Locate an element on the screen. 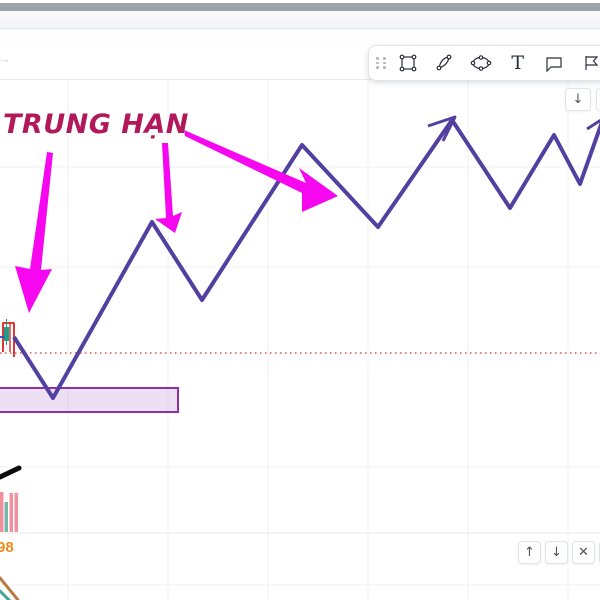  pane-close-button: ✕ is located at coordinates (583, 552).